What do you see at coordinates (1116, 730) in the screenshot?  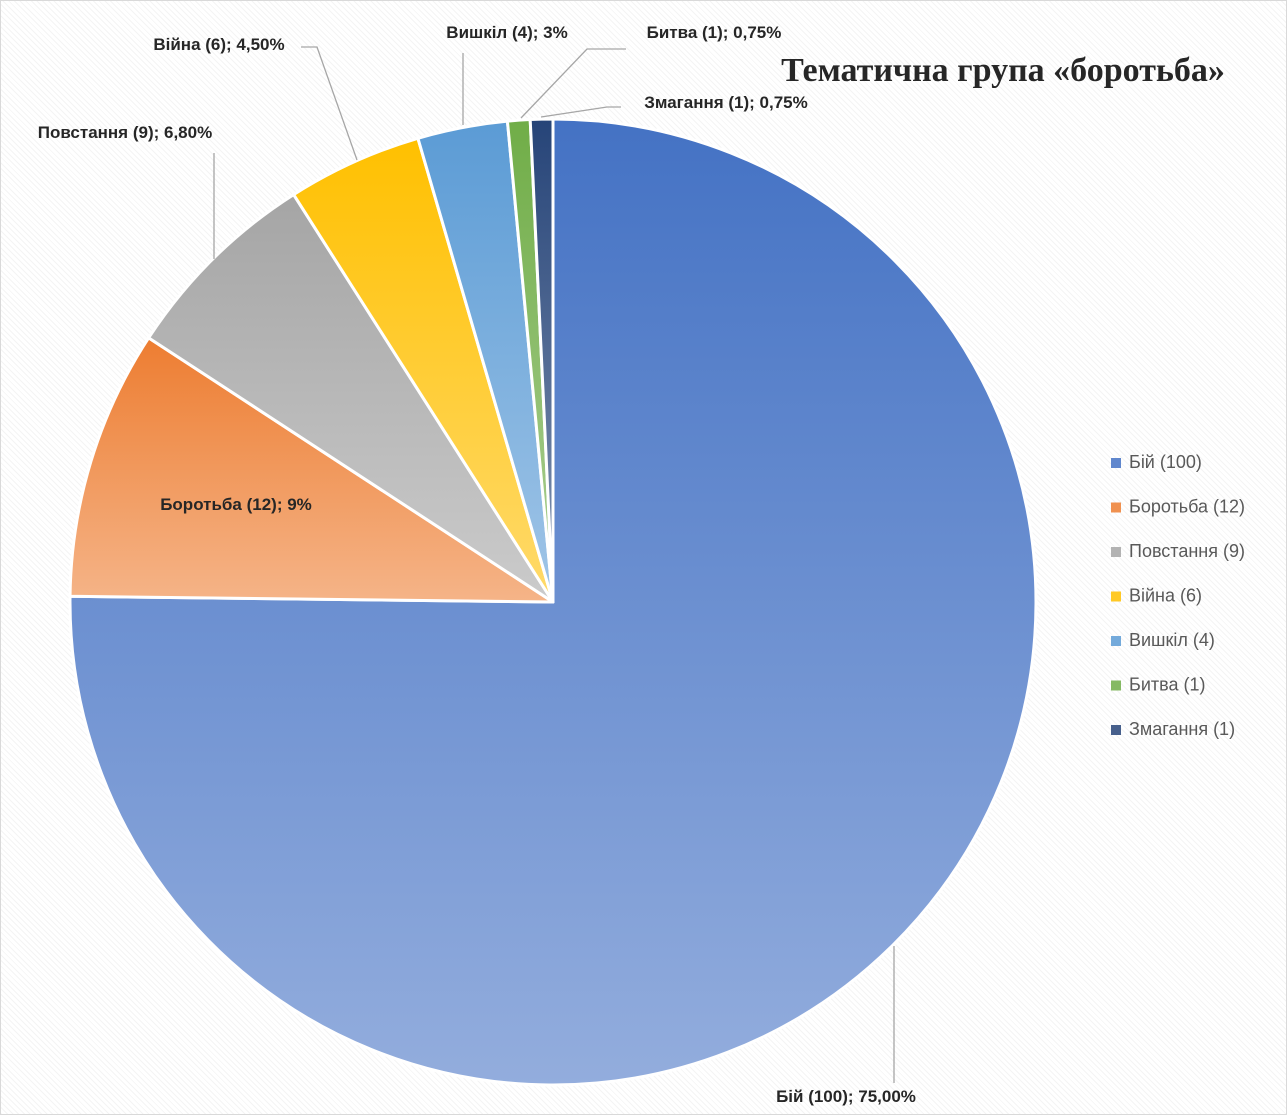 I see `legend-swatch-змагання` at bounding box center [1116, 730].